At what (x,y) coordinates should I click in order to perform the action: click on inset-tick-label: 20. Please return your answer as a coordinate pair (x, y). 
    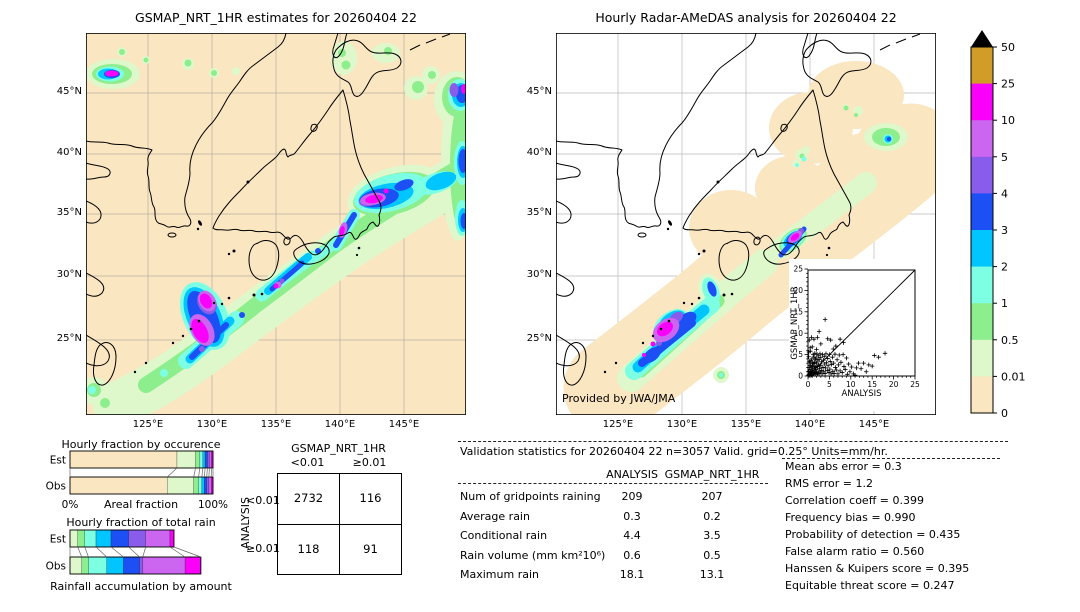
    Looking at the image, I should click on (894, 384).